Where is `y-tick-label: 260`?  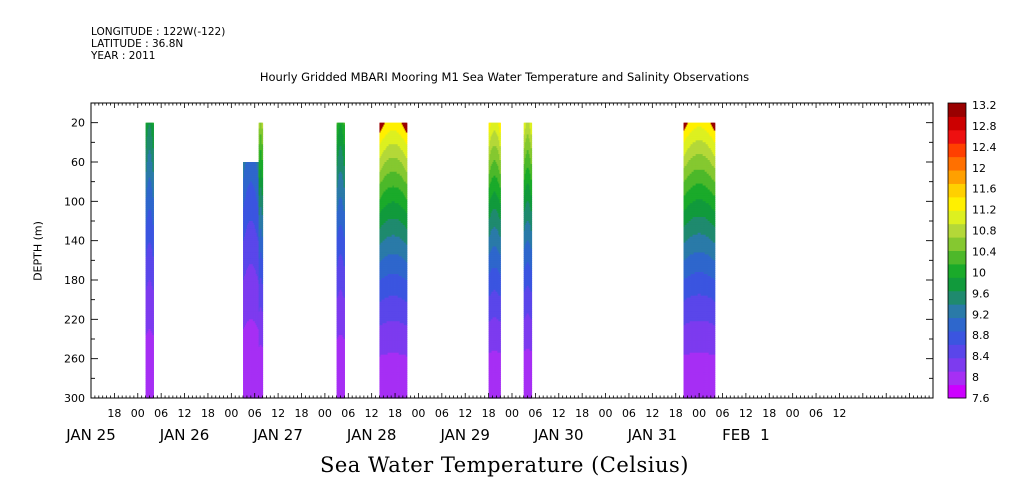
y-tick-label: 260 is located at coordinates (74, 359).